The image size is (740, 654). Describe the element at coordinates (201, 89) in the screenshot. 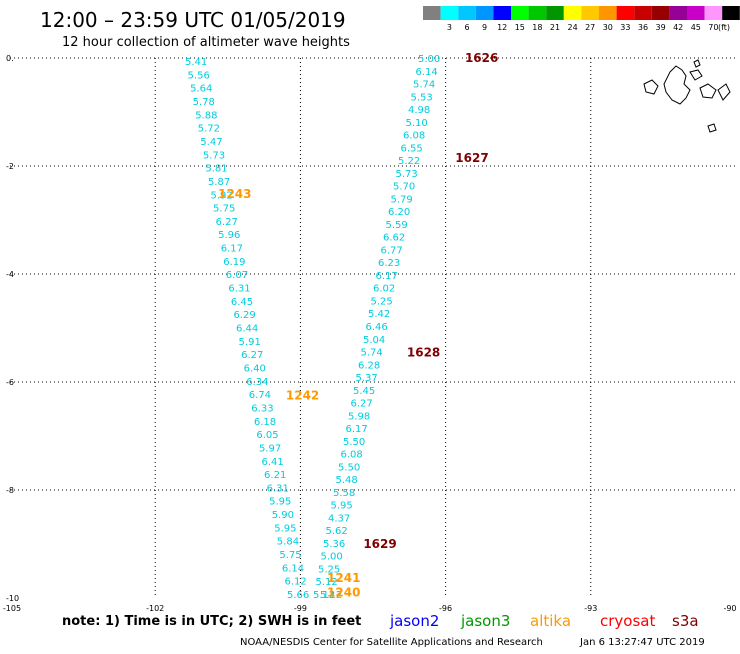

I see `wave-height-value: 5.64` at that location.